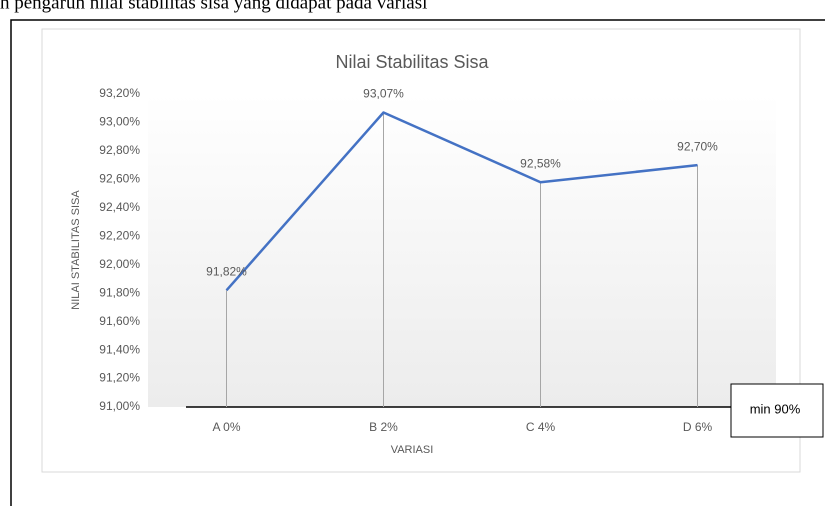 The image size is (825, 511). Describe the element at coordinates (383, 427) in the screenshot. I see `x-tick-label: B 2%` at that location.